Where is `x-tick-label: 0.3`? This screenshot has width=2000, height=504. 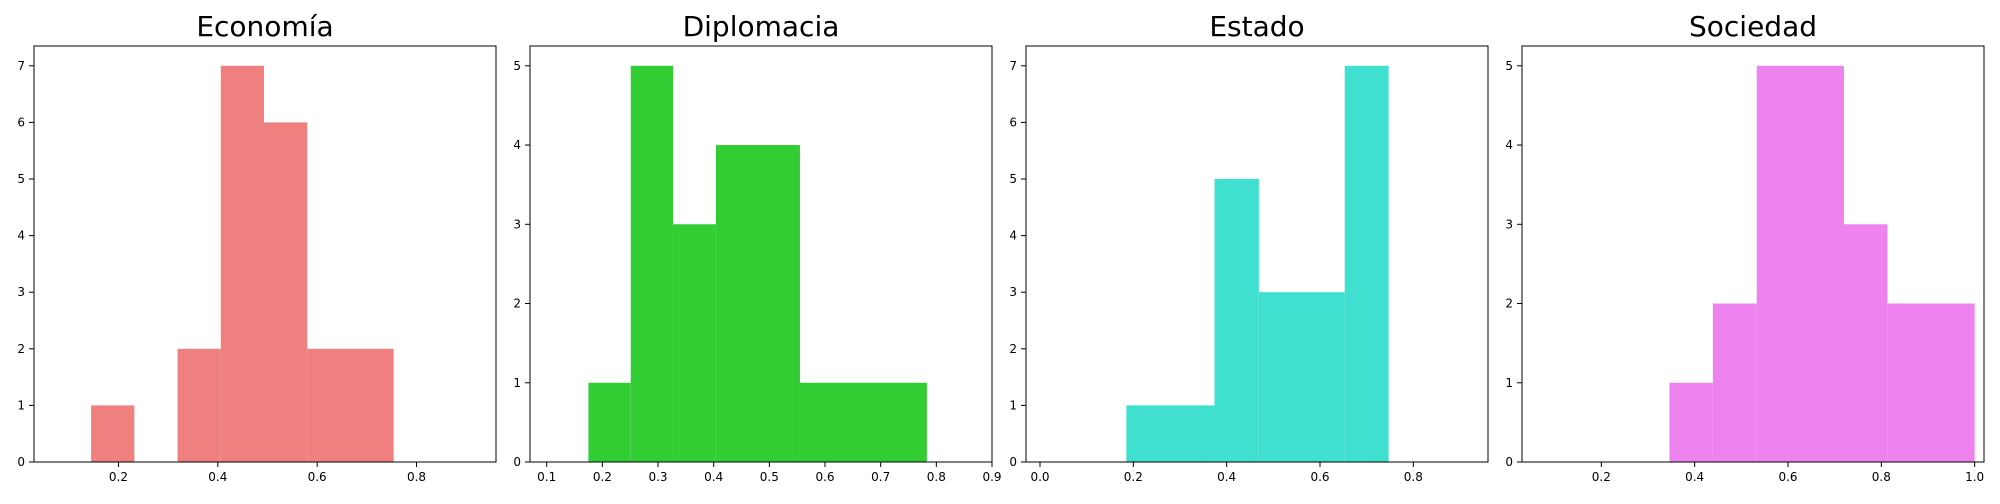
x-tick-label: 0.3 is located at coordinates (657, 477).